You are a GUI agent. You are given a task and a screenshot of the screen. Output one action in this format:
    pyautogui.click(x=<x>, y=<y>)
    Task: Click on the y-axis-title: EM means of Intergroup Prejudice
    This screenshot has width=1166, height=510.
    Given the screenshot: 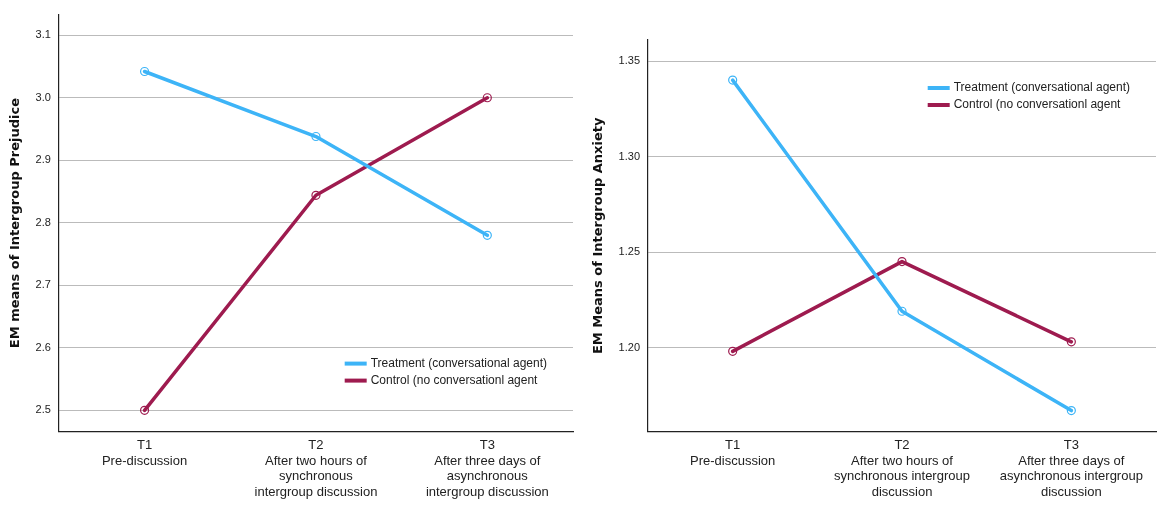 What is the action you would take?
    pyautogui.click(x=15, y=223)
    